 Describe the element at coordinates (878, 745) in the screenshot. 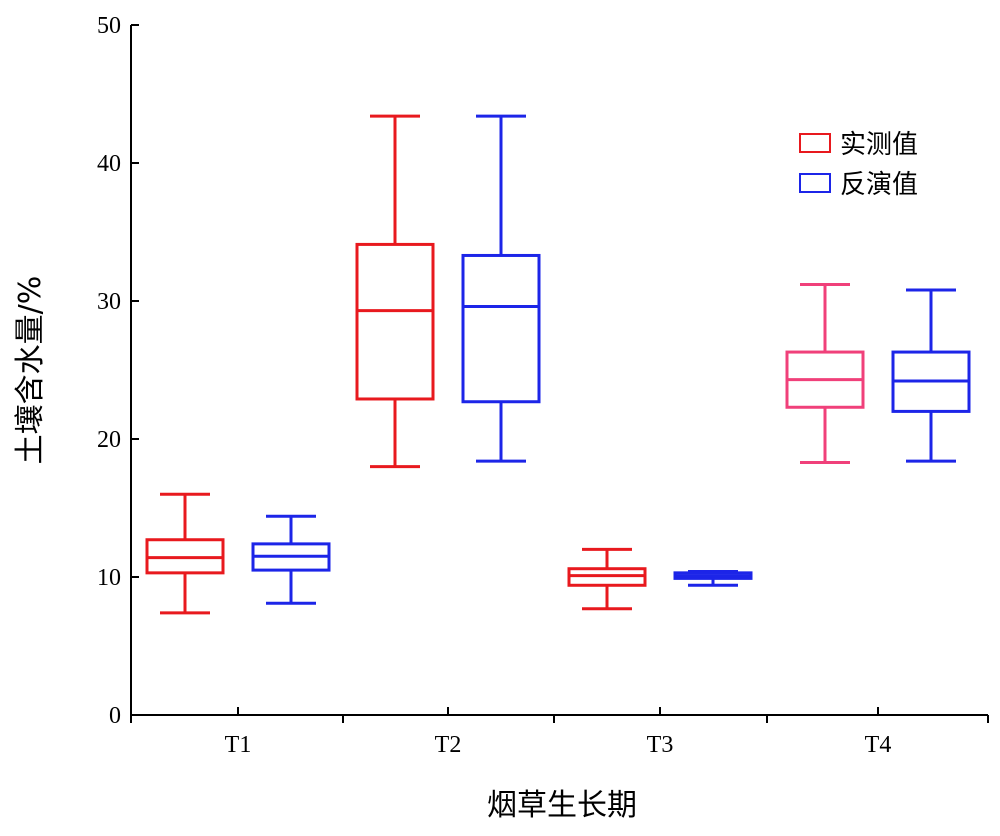

I see `x-tick-label: T4` at that location.